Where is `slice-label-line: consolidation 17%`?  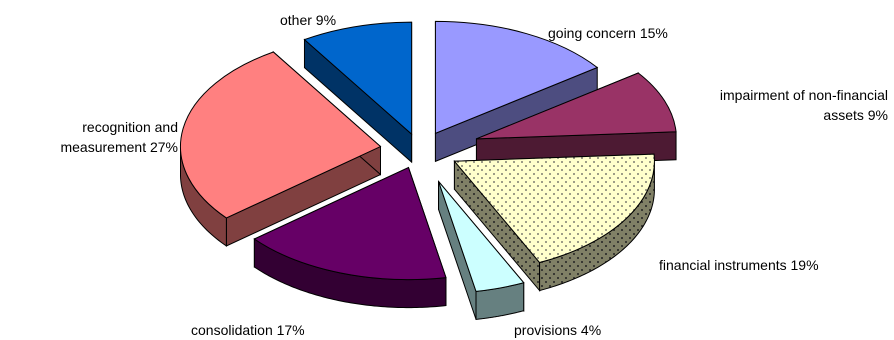 slice-label-line: consolidation 17% is located at coordinates (248, 330).